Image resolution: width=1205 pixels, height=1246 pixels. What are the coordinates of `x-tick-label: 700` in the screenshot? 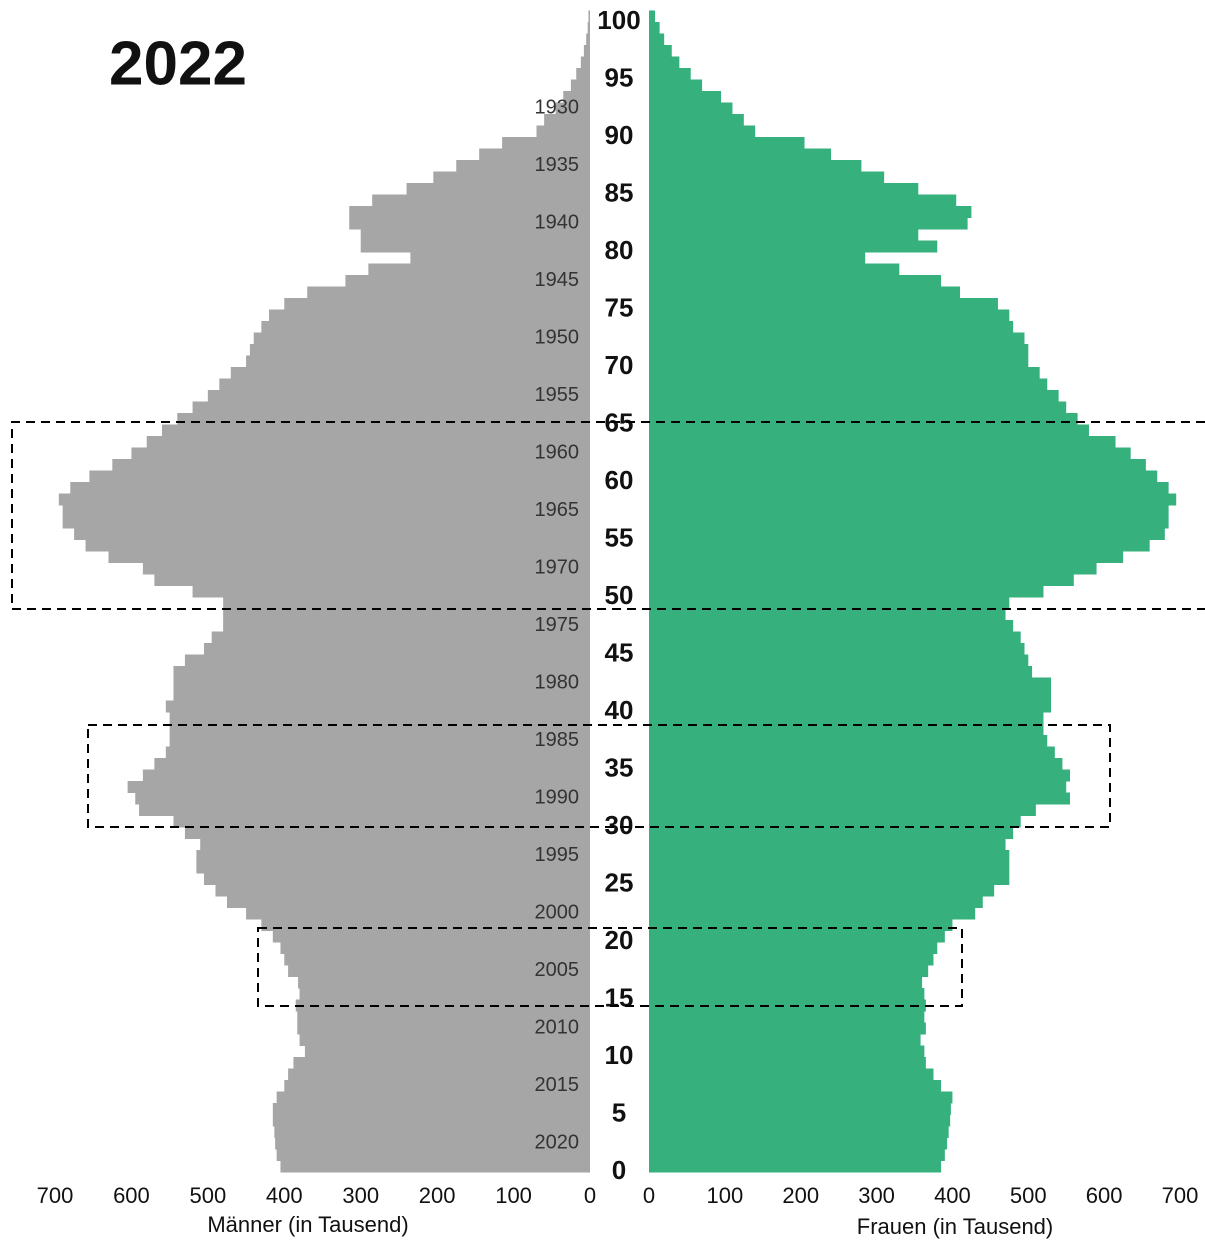 It's located at (55, 1195).